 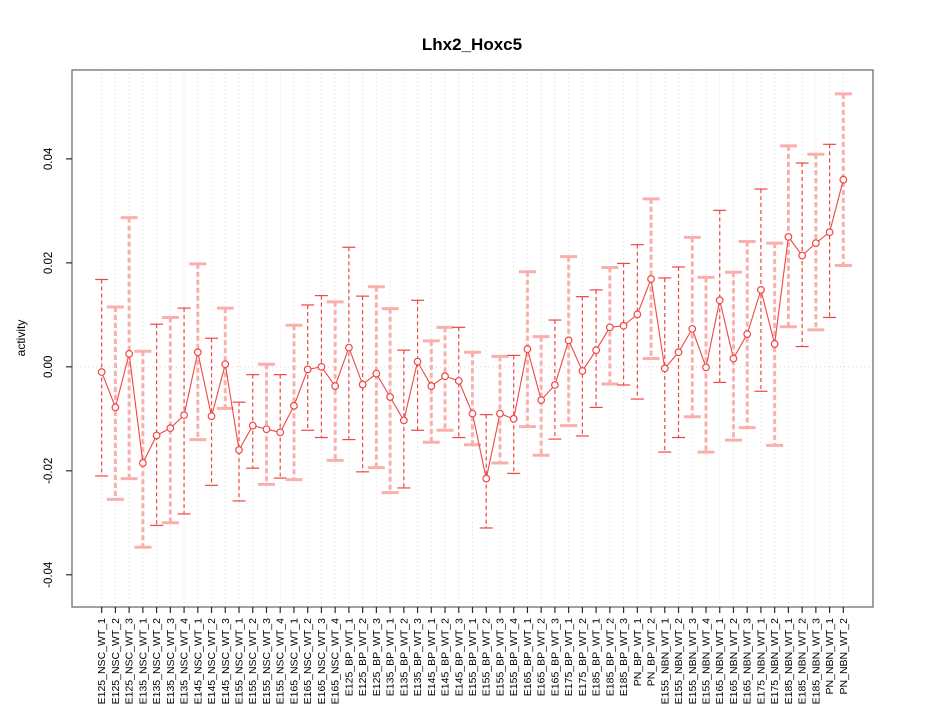 I want to click on x-tick-label: PN_NBN_WT_1, so click(x=830, y=656).